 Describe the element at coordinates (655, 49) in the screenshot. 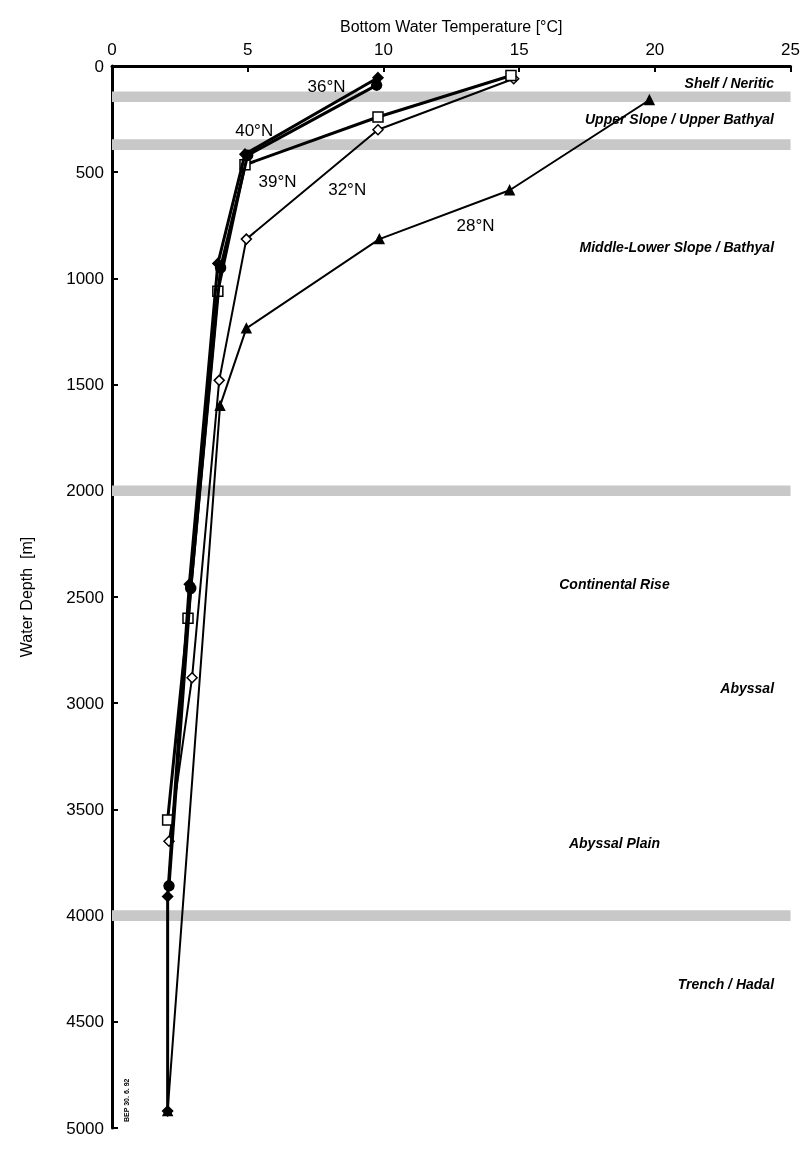

I see `x-tick-label: 20` at that location.